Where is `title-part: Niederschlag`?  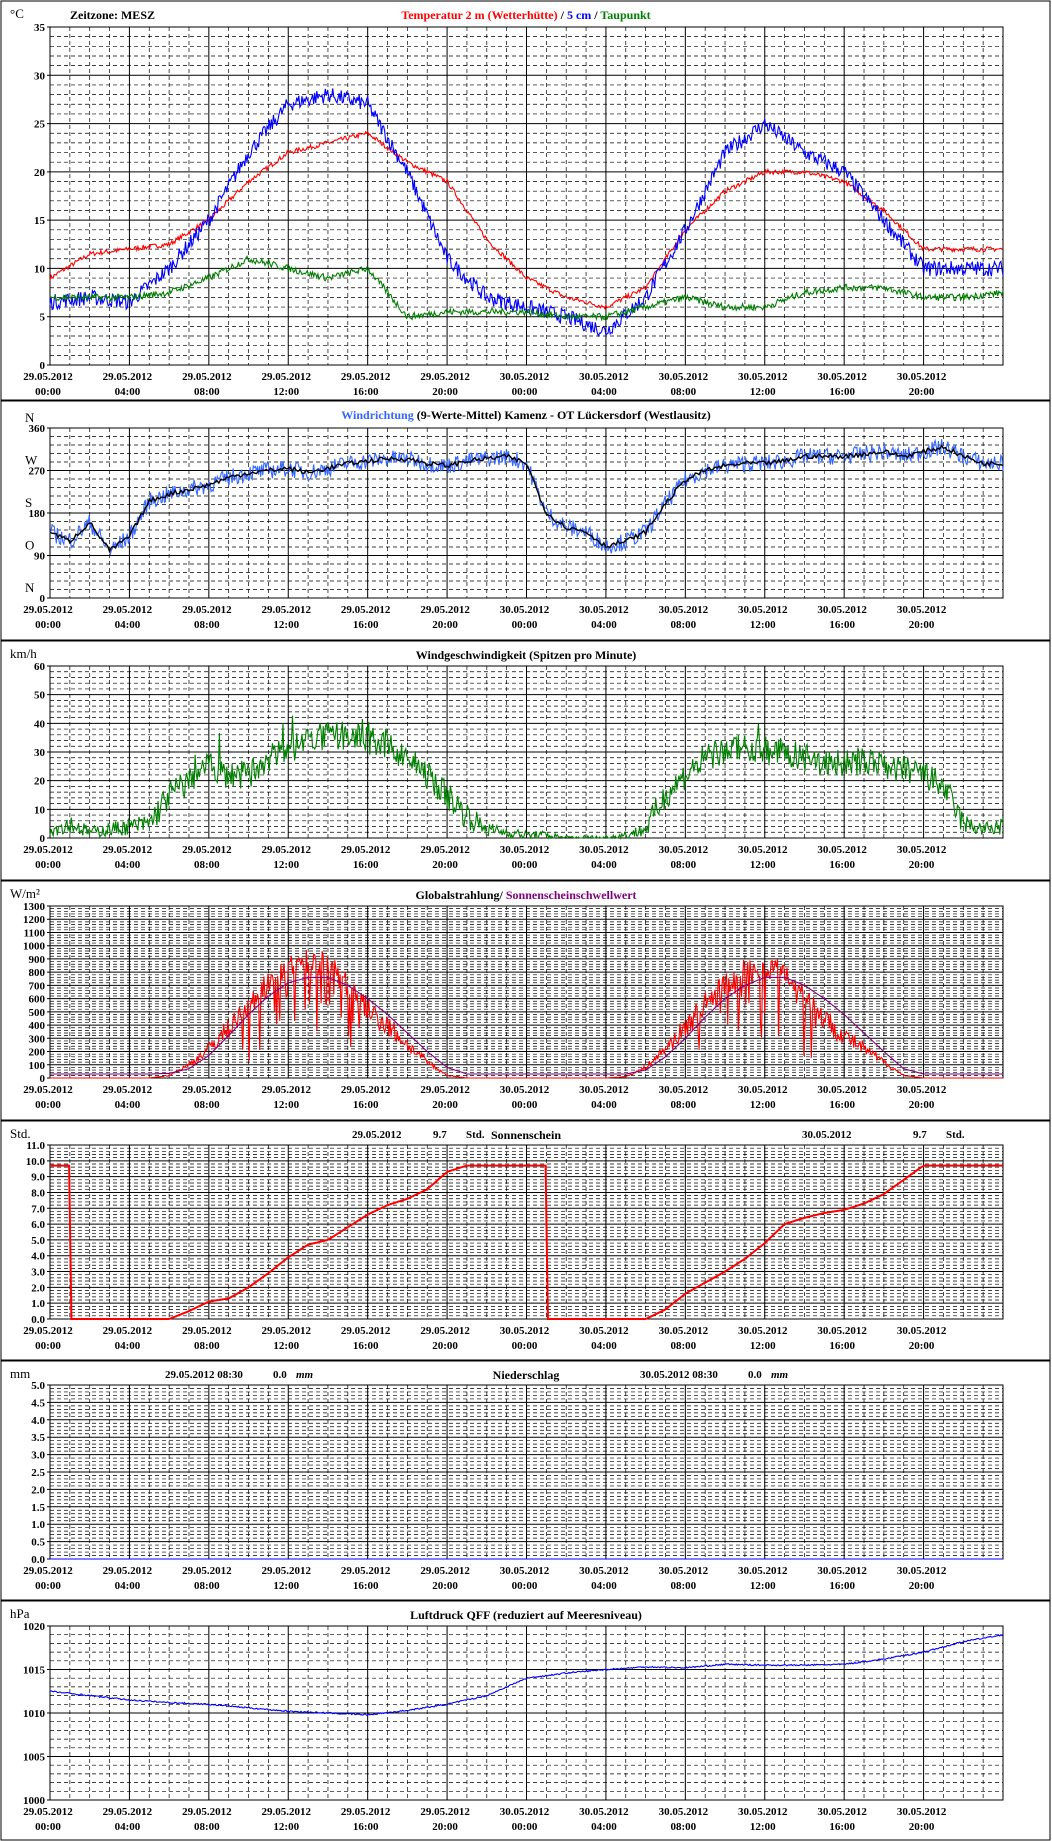 title-part: Niederschlag is located at coordinates (526, 1375).